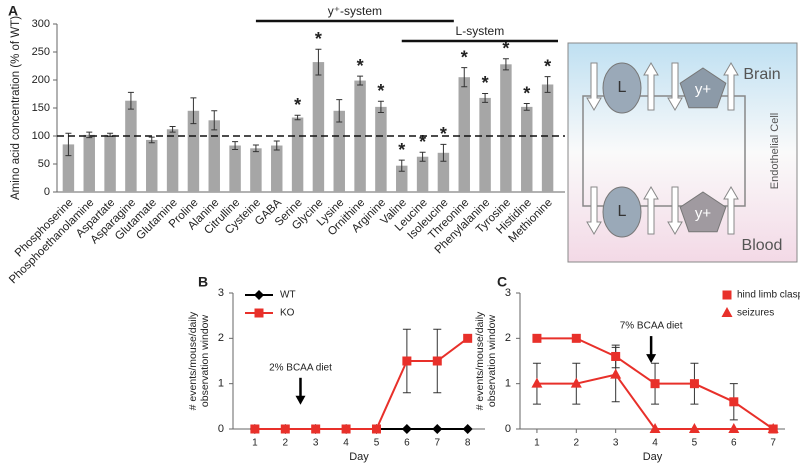  Describe the element at coordinates (616, 443) in the screenshot. I see `x-tick-label: 3` at that location.